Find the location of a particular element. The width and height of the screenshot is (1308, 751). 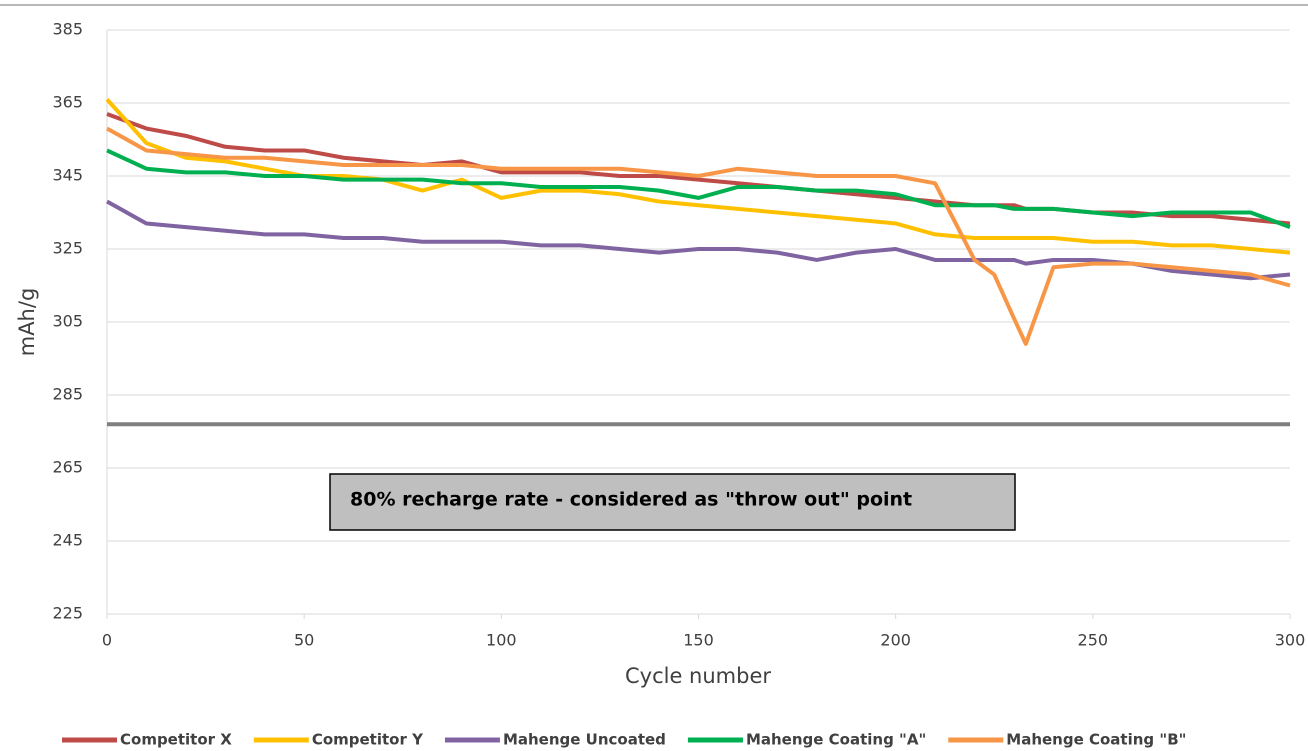

x-tick-label: 200 is located at coordinates (895, 640).